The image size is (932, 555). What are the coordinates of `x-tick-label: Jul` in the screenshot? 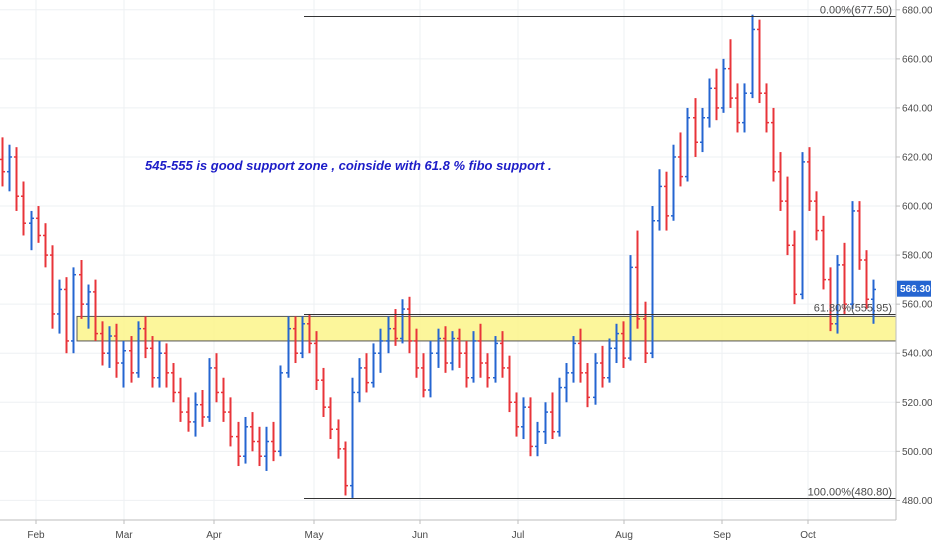 It's located at (518, 535).